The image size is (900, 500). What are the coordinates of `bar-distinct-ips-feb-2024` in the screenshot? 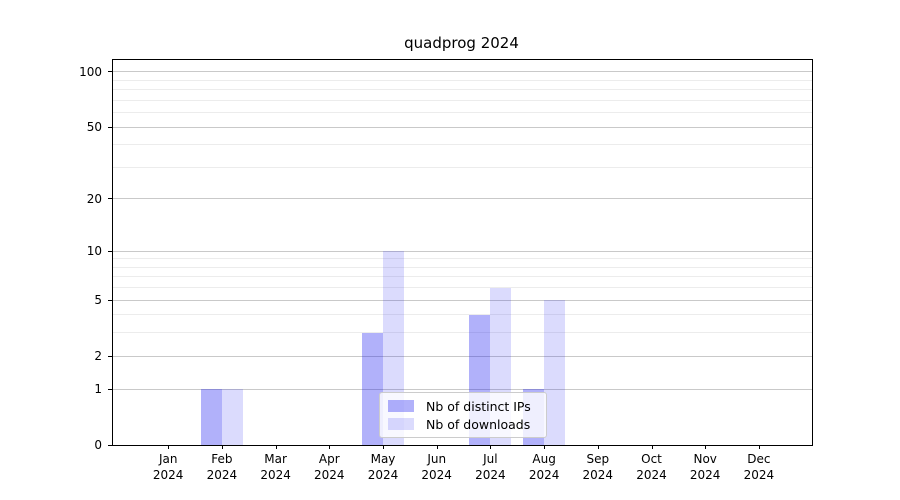 It's located at (211, 417).